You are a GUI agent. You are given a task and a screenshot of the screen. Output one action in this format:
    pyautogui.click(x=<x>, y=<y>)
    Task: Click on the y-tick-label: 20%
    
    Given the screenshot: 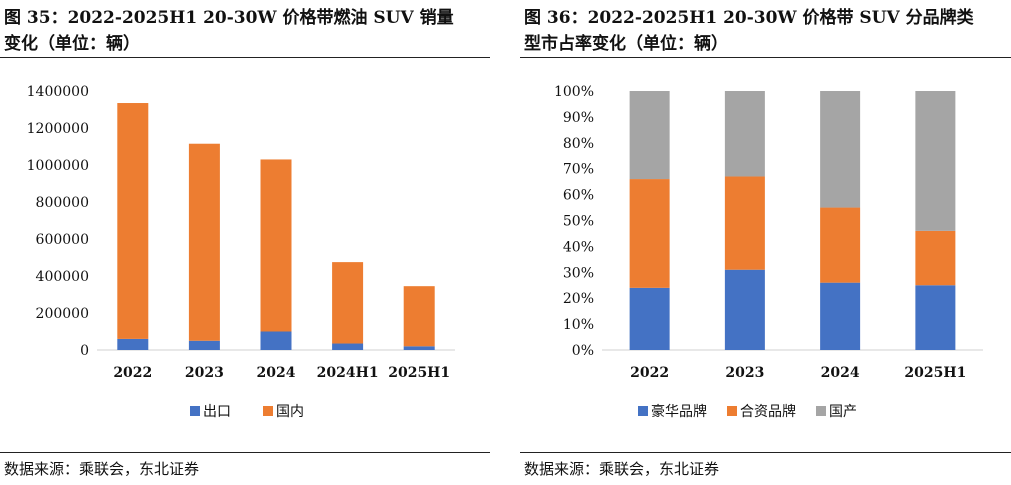 What is the action you would take?
    pyautogui.click(x=578, y=299)
    